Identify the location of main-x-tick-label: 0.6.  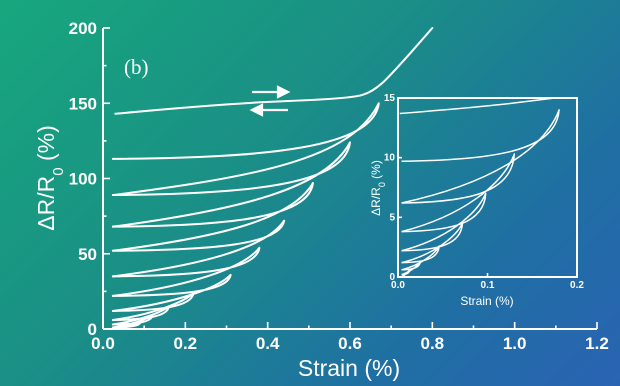
(350, 343).